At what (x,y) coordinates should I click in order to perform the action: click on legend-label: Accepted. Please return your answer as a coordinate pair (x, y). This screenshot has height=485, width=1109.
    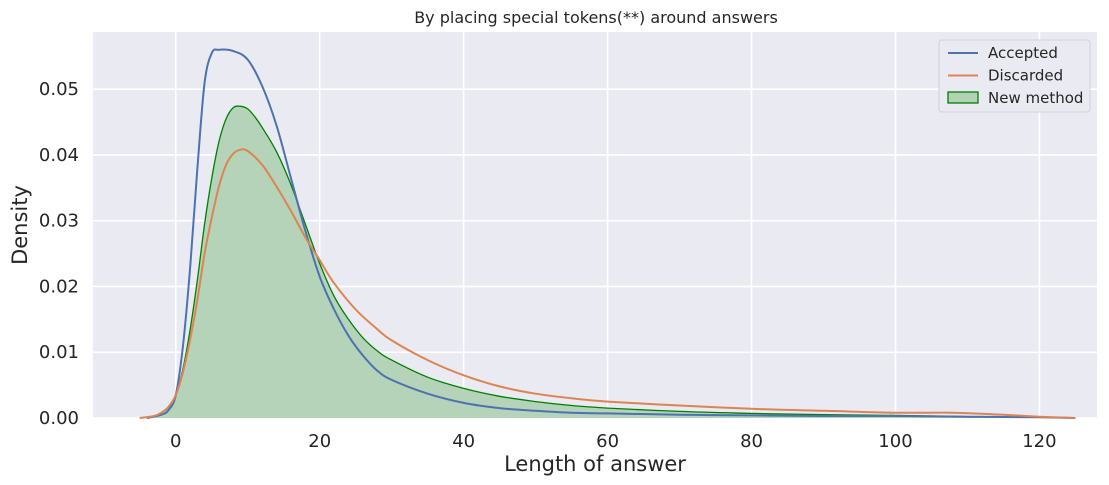
    Looking at the image, I should click on (1023, 53).